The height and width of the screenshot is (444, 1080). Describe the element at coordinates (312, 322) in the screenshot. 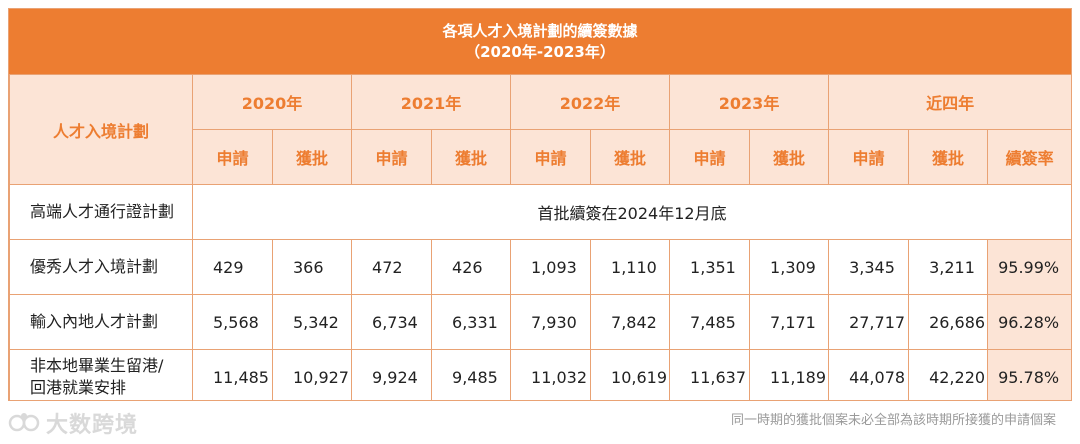

I see `cell-value: 5,342` at that location.